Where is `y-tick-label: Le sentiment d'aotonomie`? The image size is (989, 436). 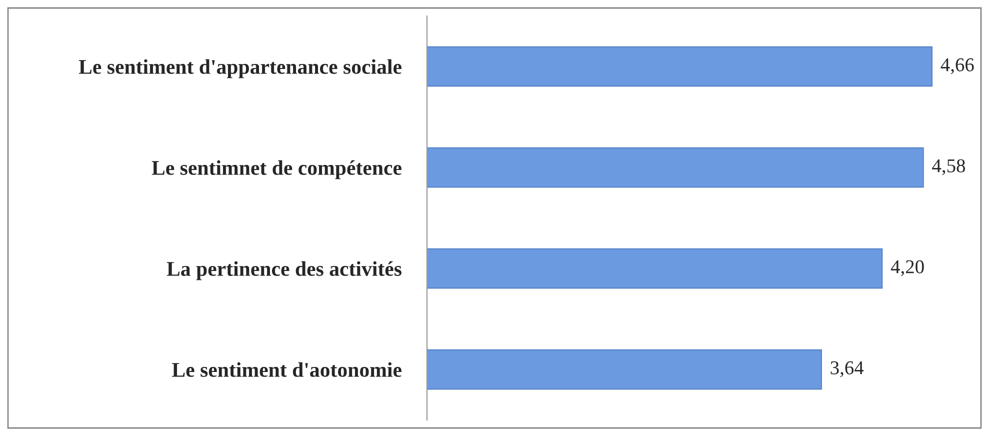
y-tick-label: Le sentiment d'aotonomie is located at coordinates (287, 369).